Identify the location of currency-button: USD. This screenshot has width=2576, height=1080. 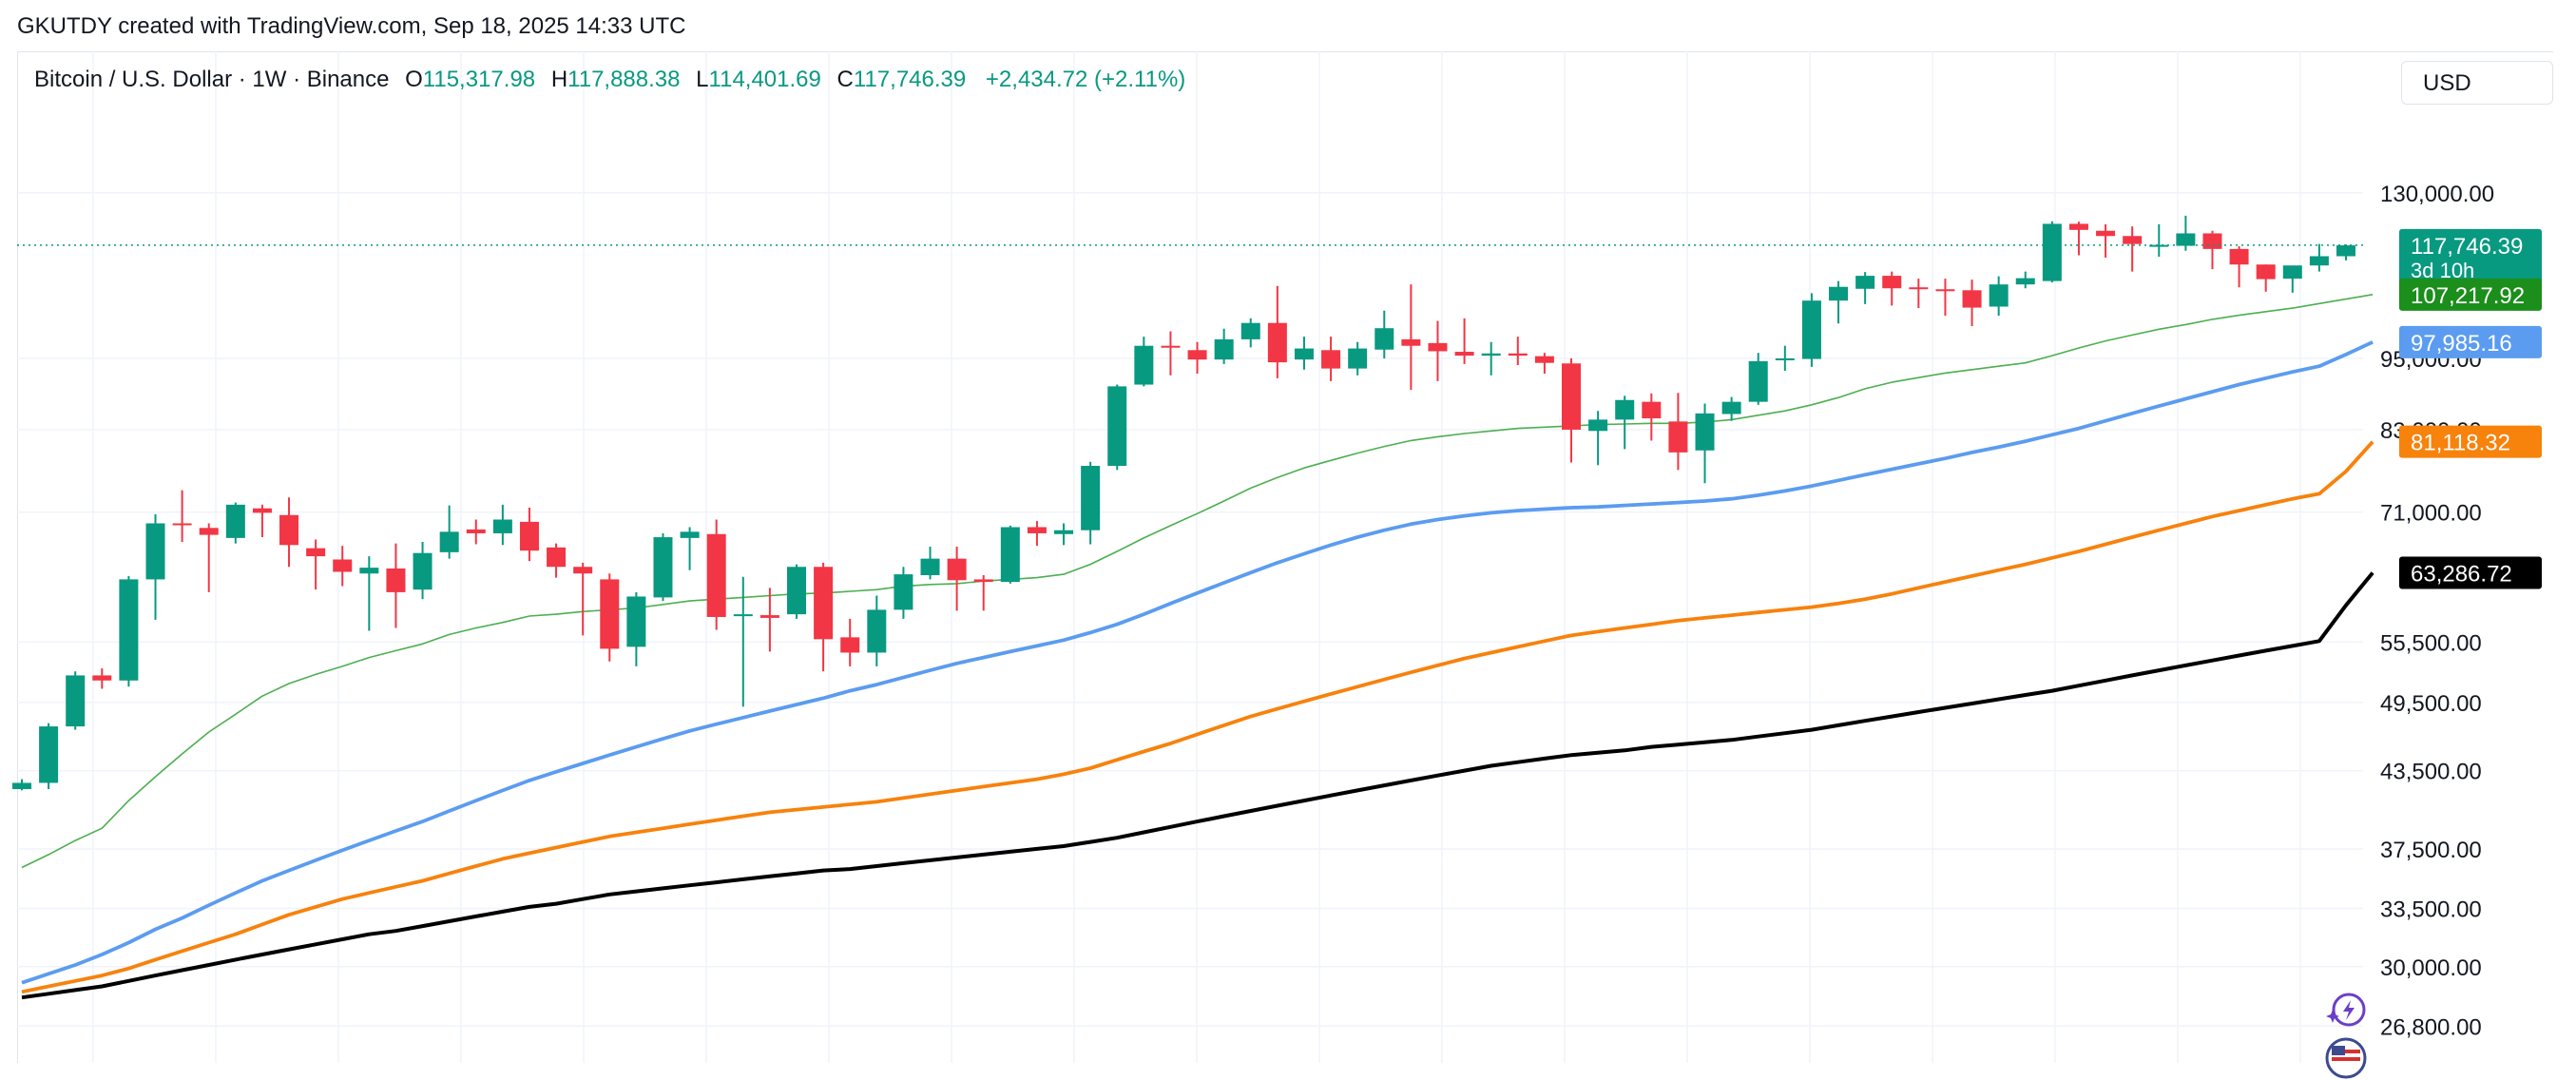
(2477, 83).